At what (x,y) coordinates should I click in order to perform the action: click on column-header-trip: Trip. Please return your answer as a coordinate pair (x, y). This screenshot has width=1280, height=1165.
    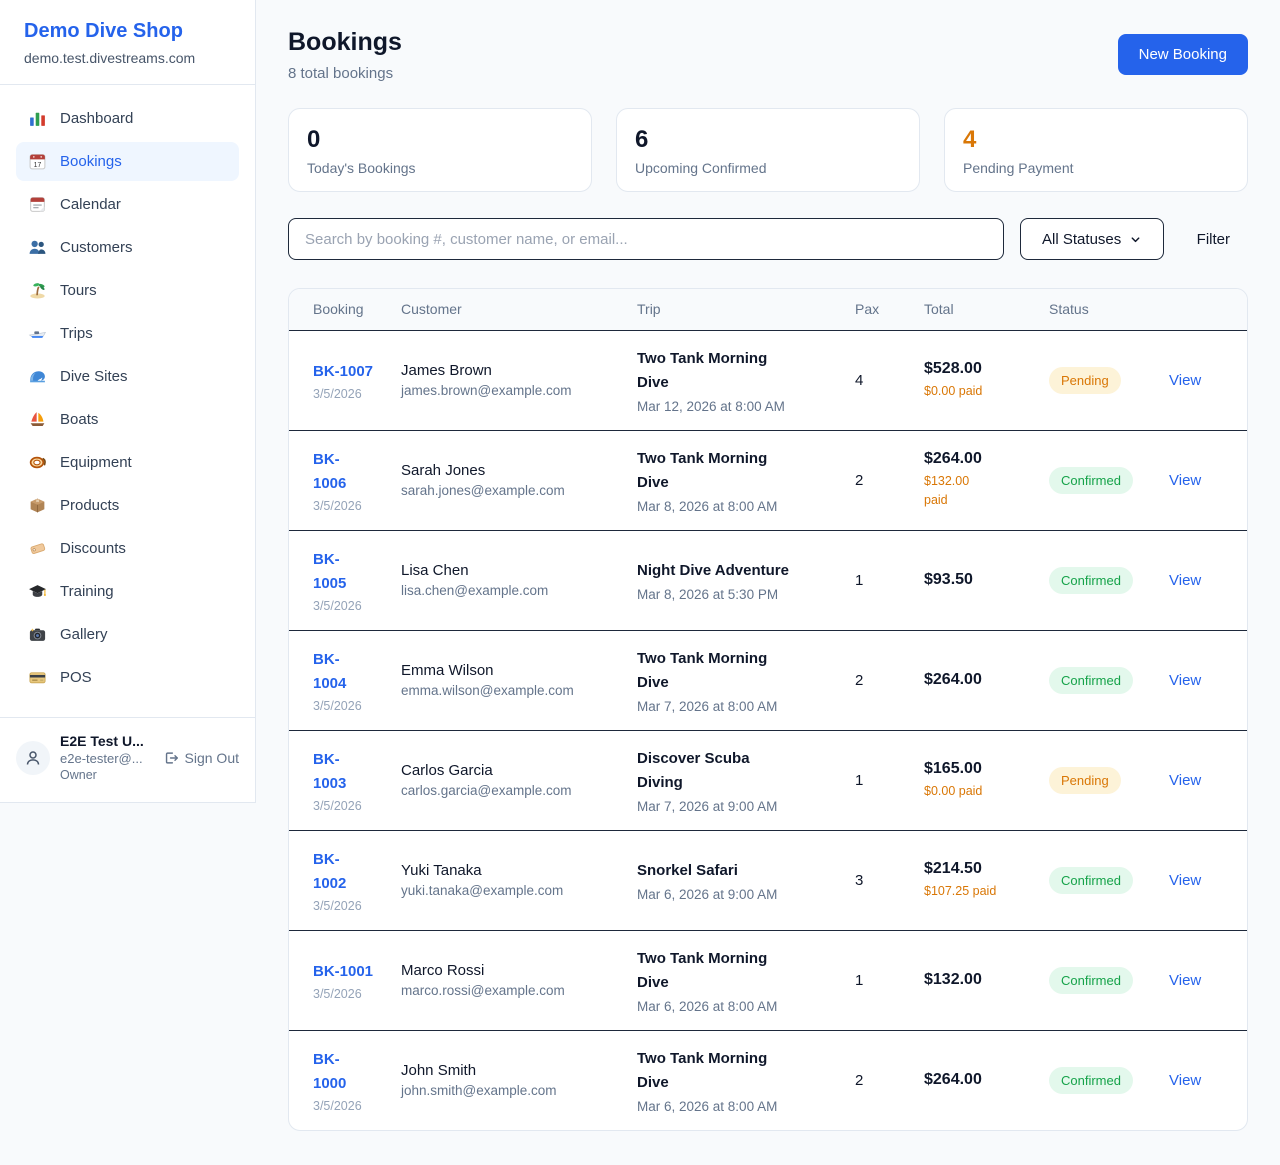
    Looking at the image, I should click on (649, 309).